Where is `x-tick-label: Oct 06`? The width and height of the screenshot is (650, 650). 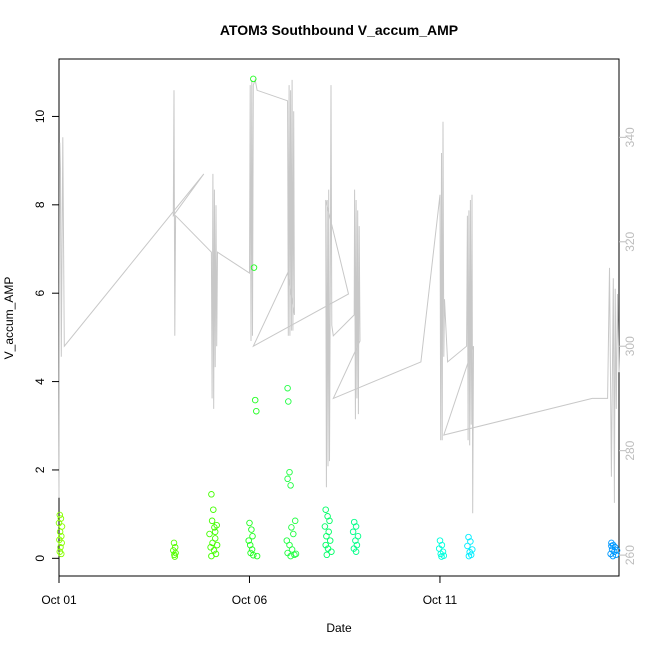 x-tick-label: Oct 06 is located at coordinates (250, 600).